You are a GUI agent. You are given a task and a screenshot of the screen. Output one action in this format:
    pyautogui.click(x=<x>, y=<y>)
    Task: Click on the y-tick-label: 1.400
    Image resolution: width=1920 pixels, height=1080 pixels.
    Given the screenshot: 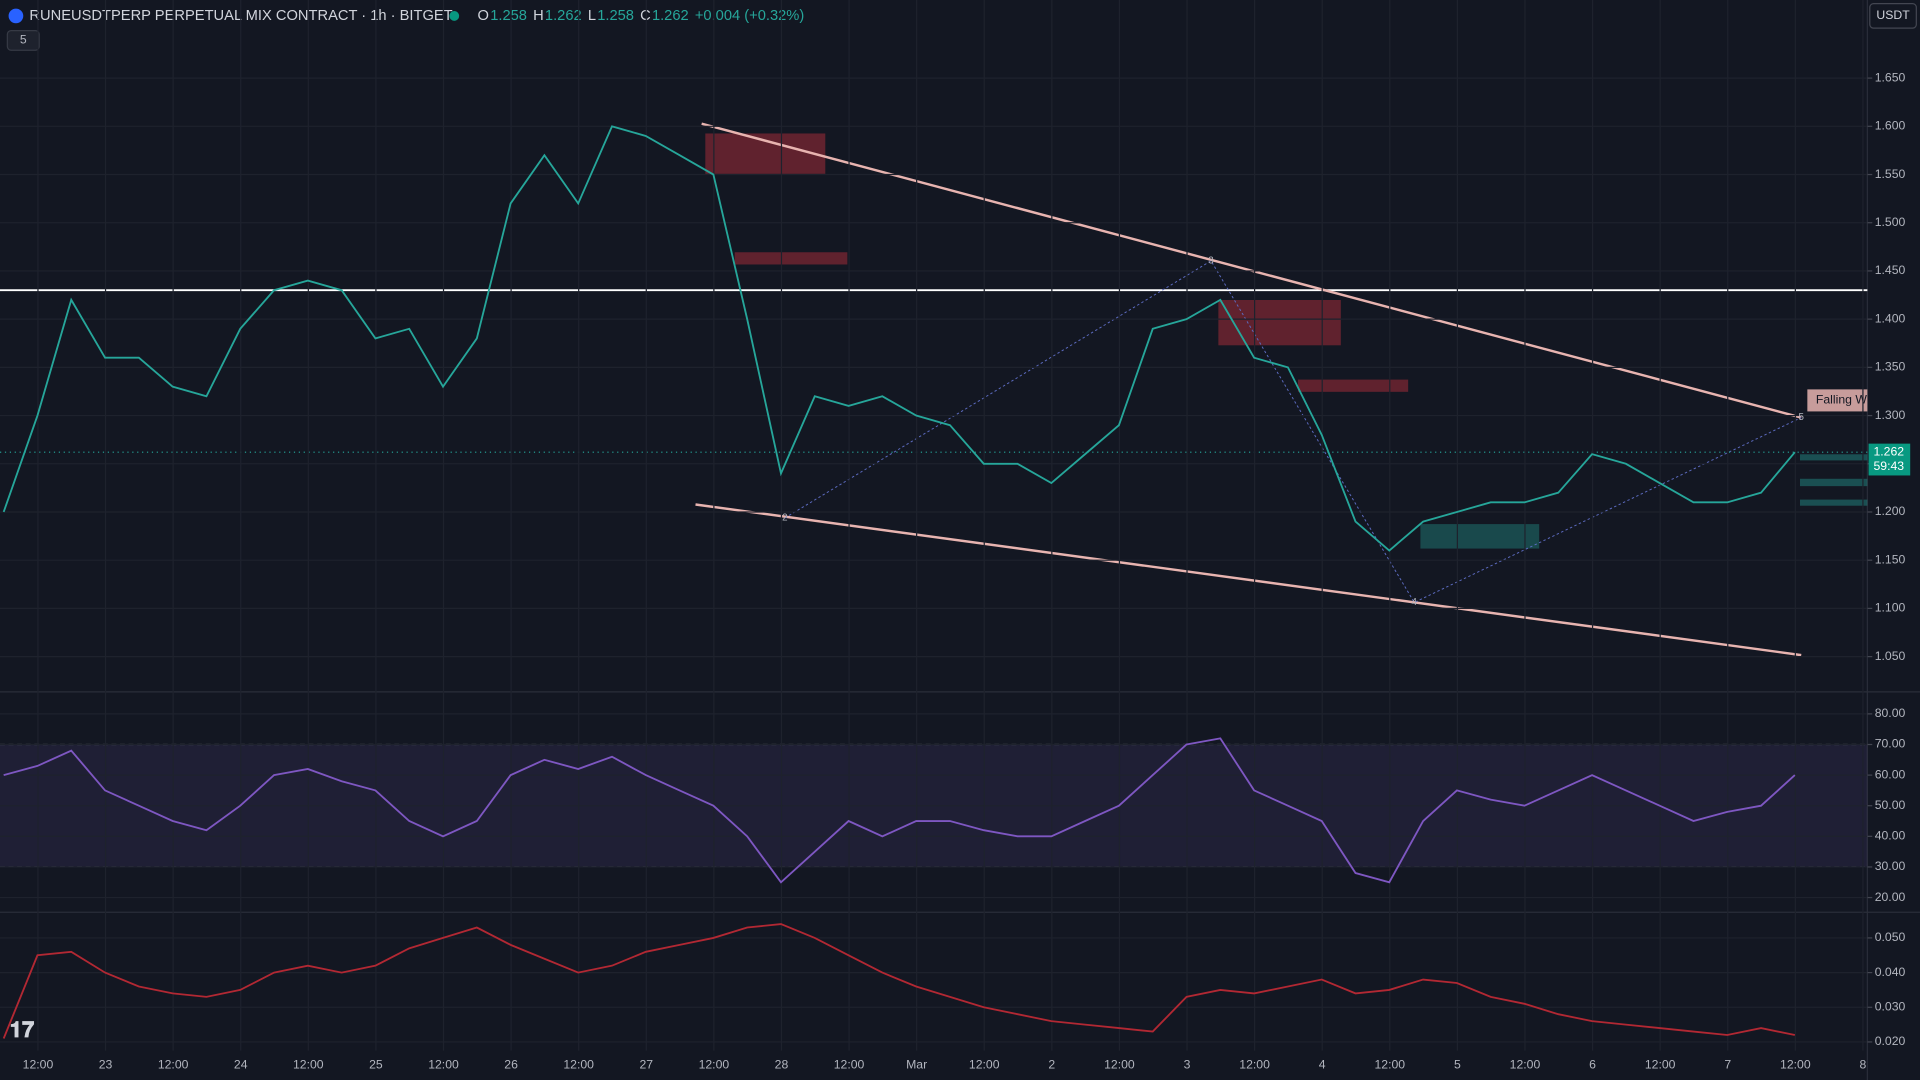 What is the action you would take?
    pyautogui.click(x=1890, y=318)
    